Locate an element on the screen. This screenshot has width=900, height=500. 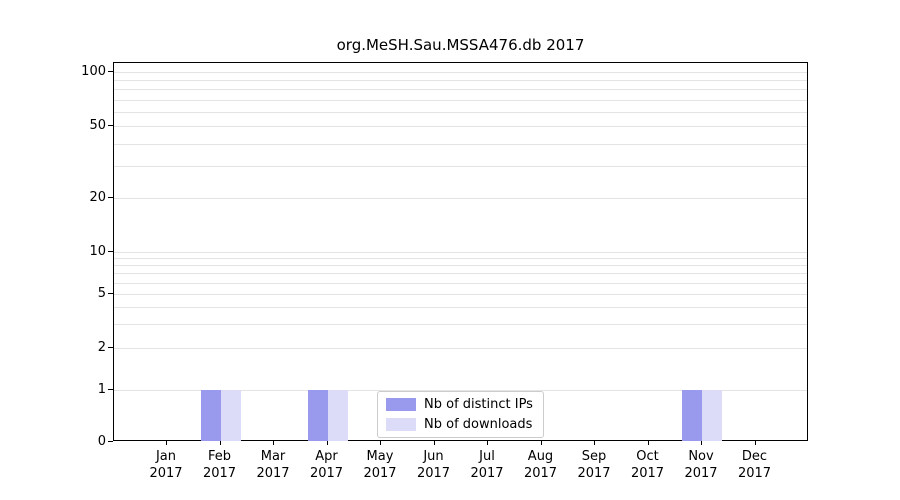
y-axis-tick-label: 10 is located at coordinates (97, 251).